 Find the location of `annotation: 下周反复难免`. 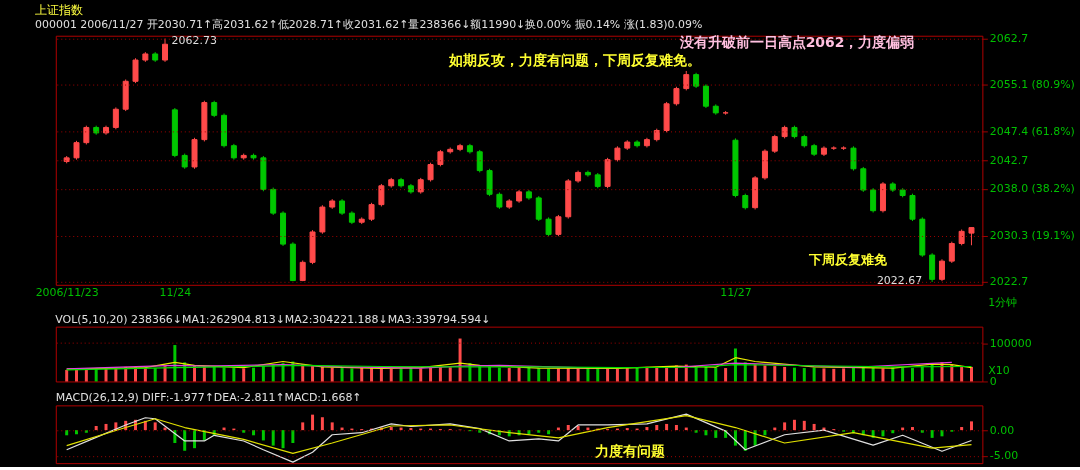

annotation: 下周反复难免 is located at coordinates (848, 259).